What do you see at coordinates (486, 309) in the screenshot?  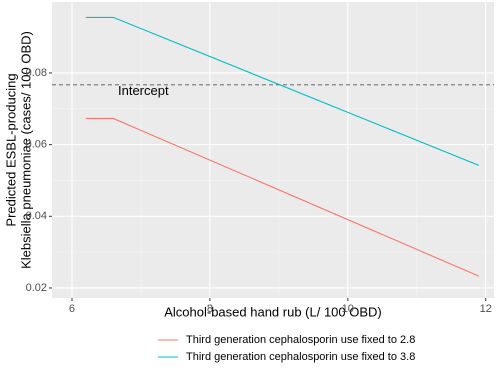 I see `x-tick-label: 12` at bounding box center [486, 309].